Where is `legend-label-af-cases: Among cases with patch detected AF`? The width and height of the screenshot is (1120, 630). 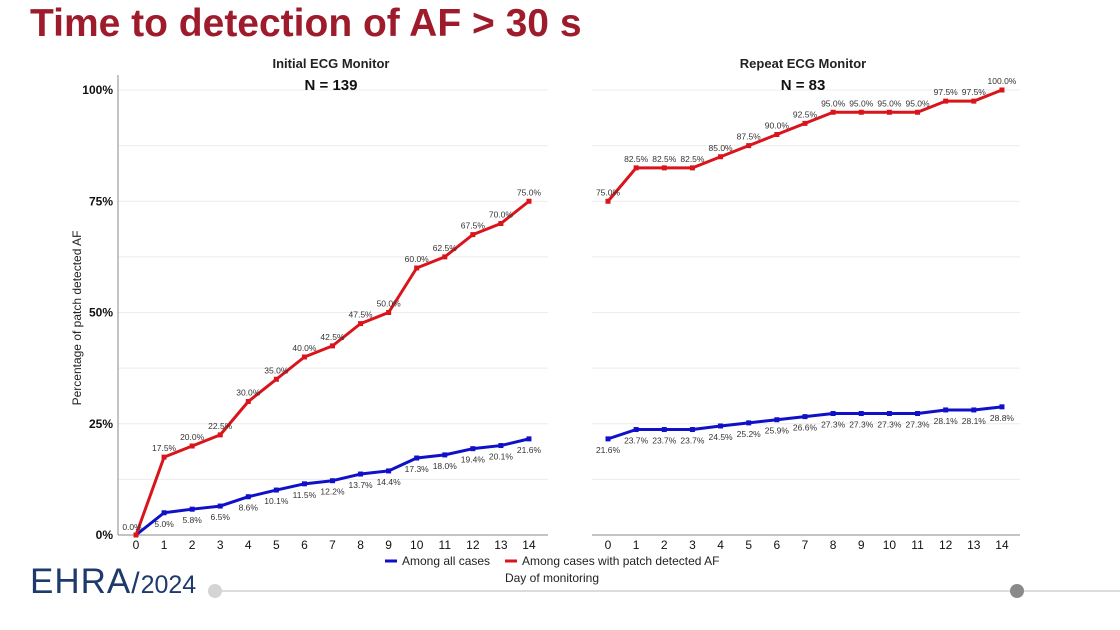
legend-label-af-cases: Among cases with patch detected AF is located at coordinates (620, 561).